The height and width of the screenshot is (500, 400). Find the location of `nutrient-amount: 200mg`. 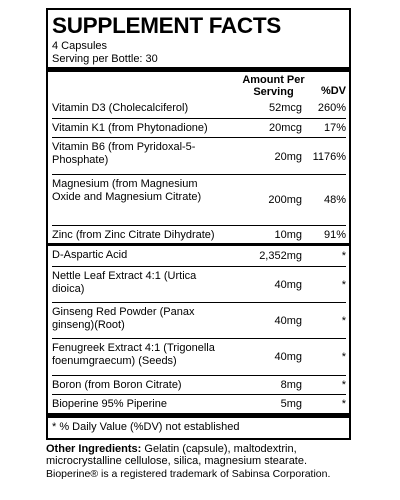

nutrient-amount: 200mg is located at coordinates (285, 200).